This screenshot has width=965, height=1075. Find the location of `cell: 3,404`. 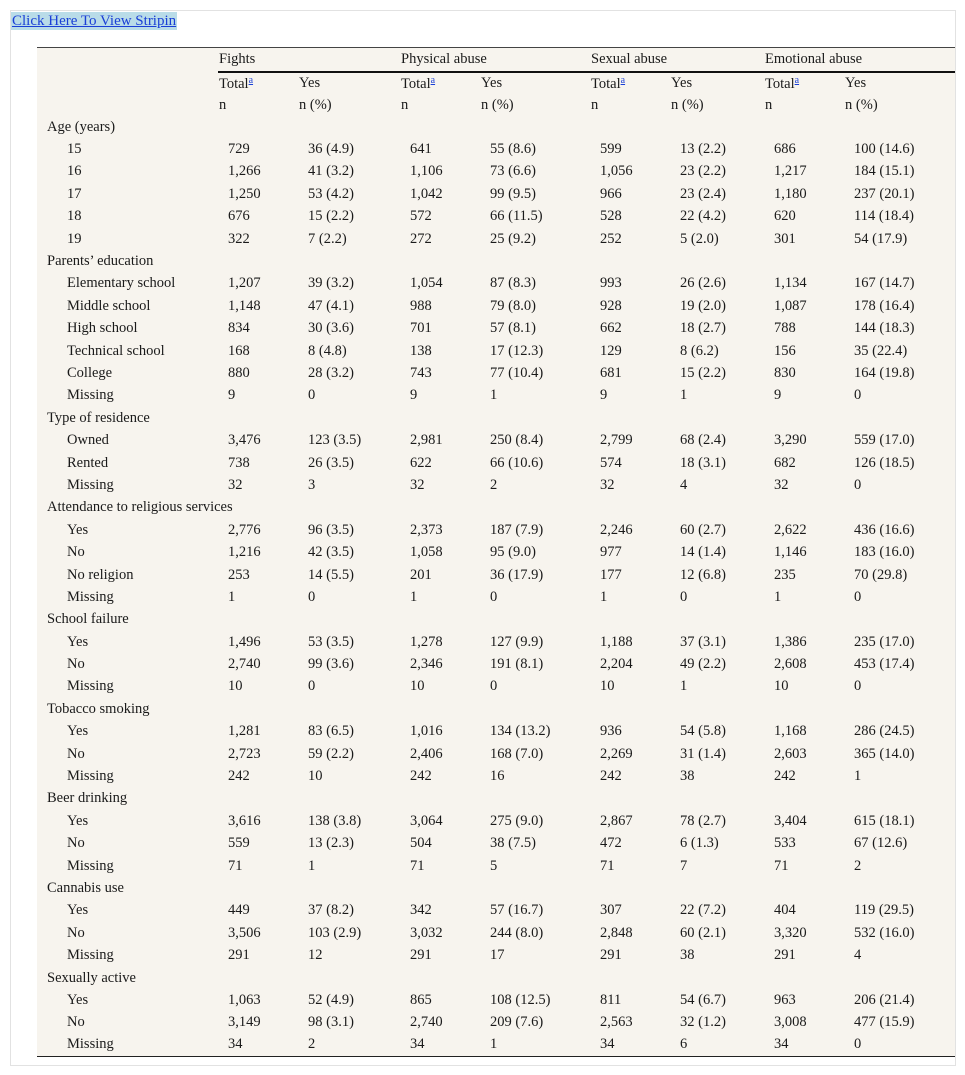

cell: 3,404 is located at coordinates (790, 820).